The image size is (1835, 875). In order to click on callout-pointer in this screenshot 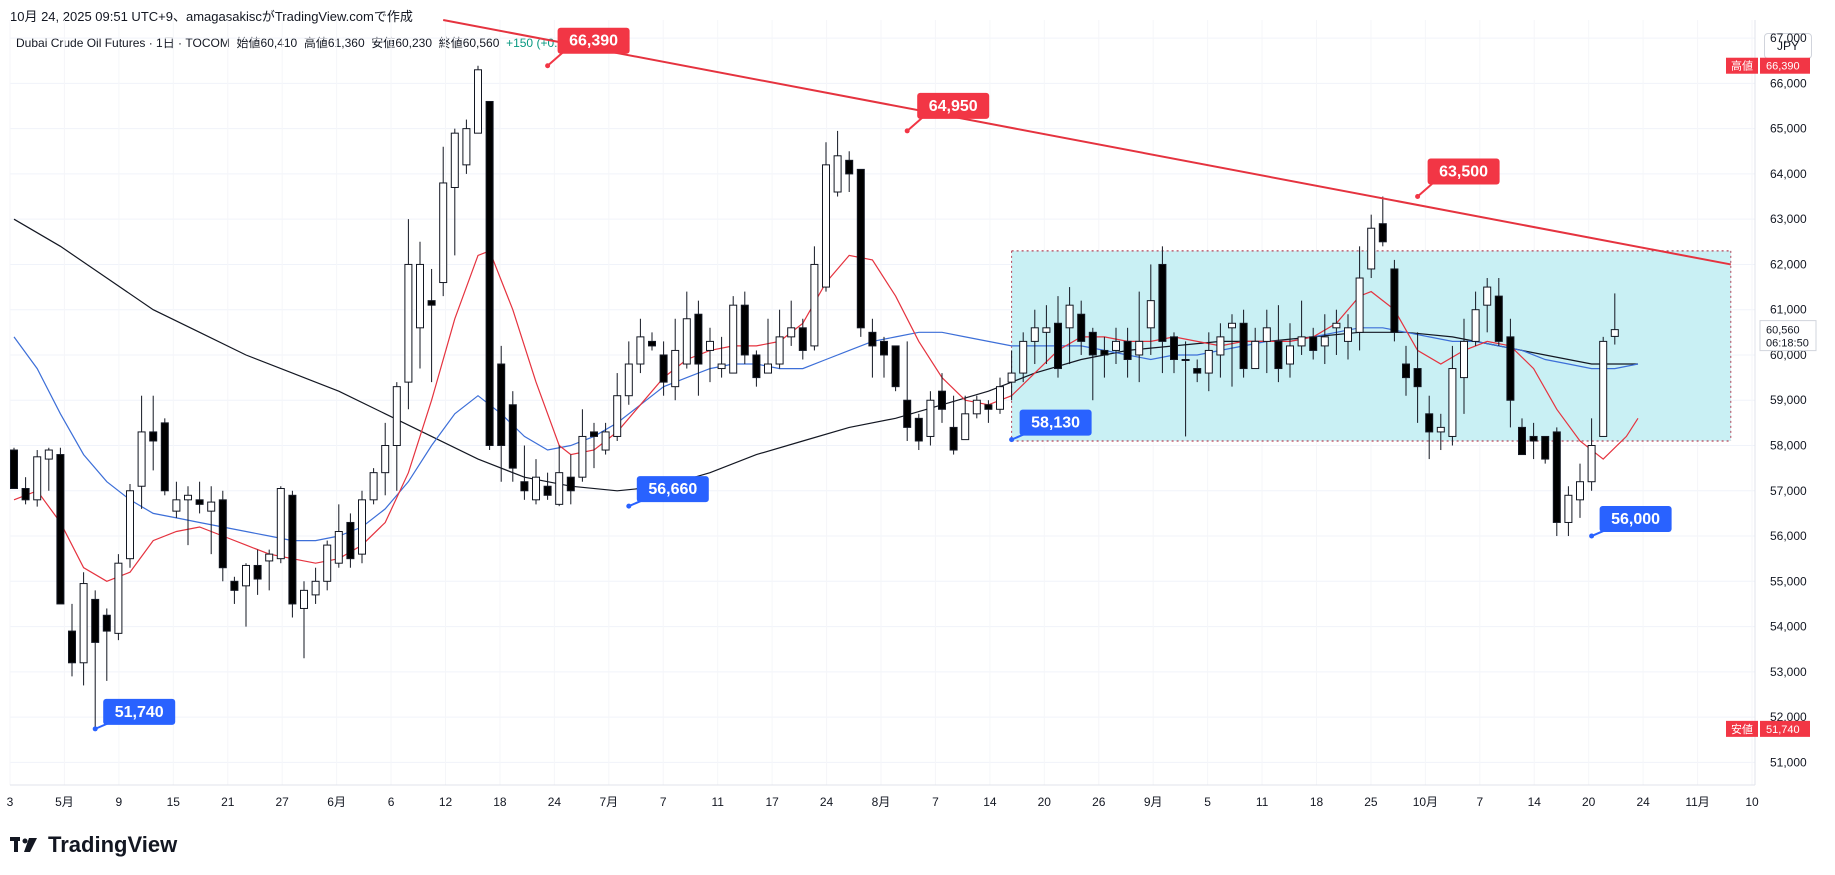, I will do `click(1425, 189)`.